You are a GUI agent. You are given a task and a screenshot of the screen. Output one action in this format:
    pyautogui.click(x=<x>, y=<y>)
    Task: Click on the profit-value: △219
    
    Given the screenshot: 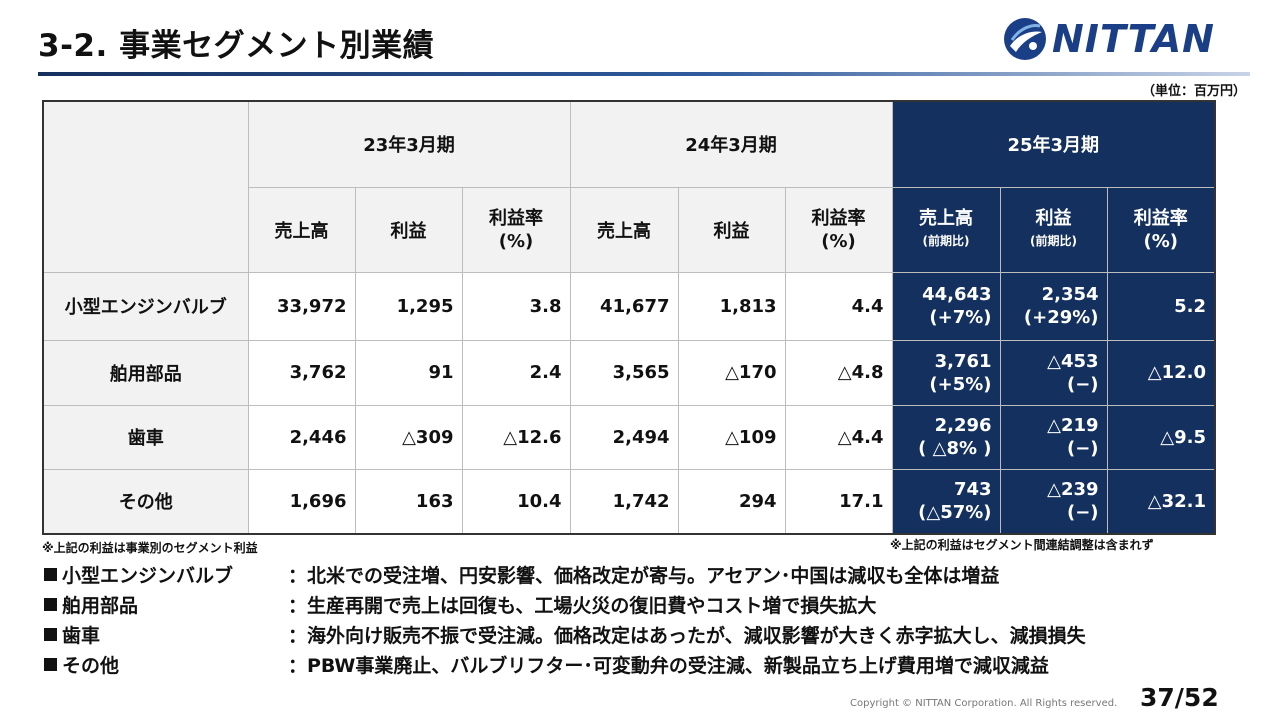 What is the action you would take?
    pyautogui.click(x=1073, y=425)
    